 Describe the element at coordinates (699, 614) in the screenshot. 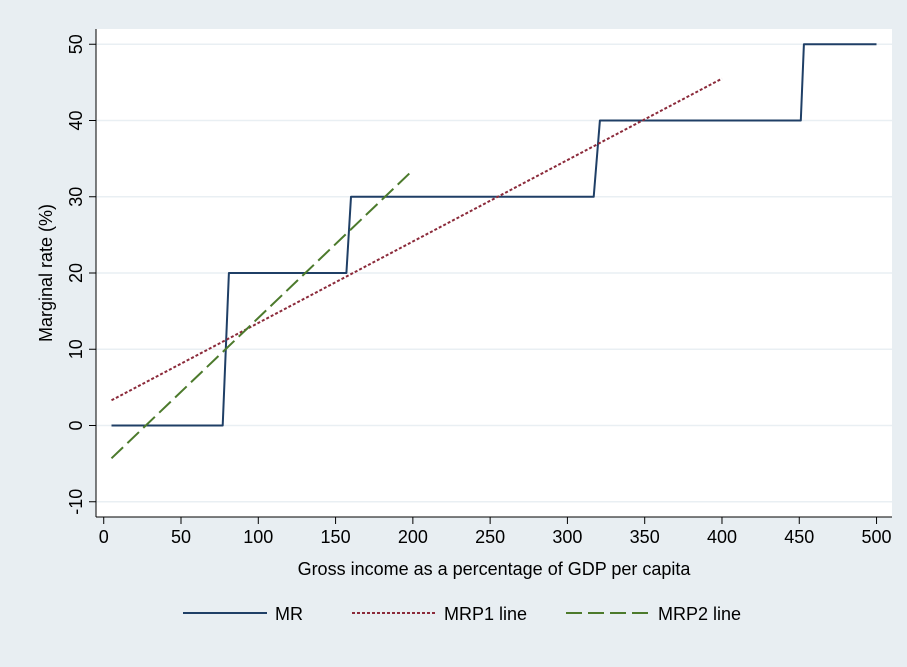

I see `legend-label: MRP2 line` at that location.